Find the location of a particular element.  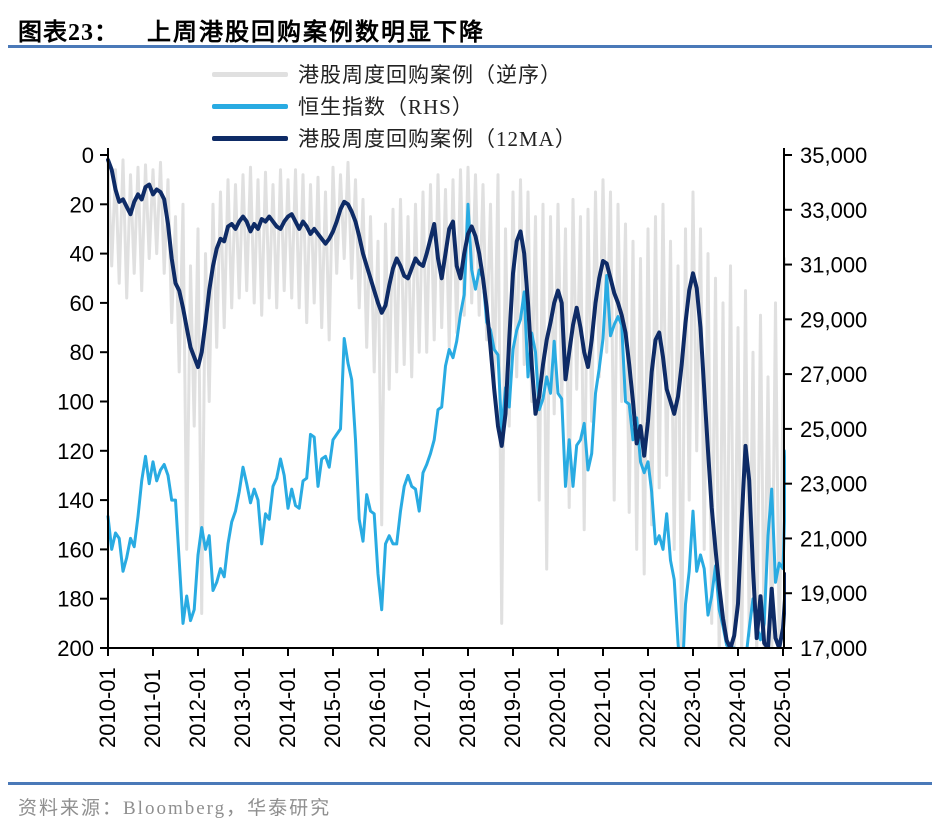

x-axis-tick-label: 2021-01 is located at coordinates (602, 707).